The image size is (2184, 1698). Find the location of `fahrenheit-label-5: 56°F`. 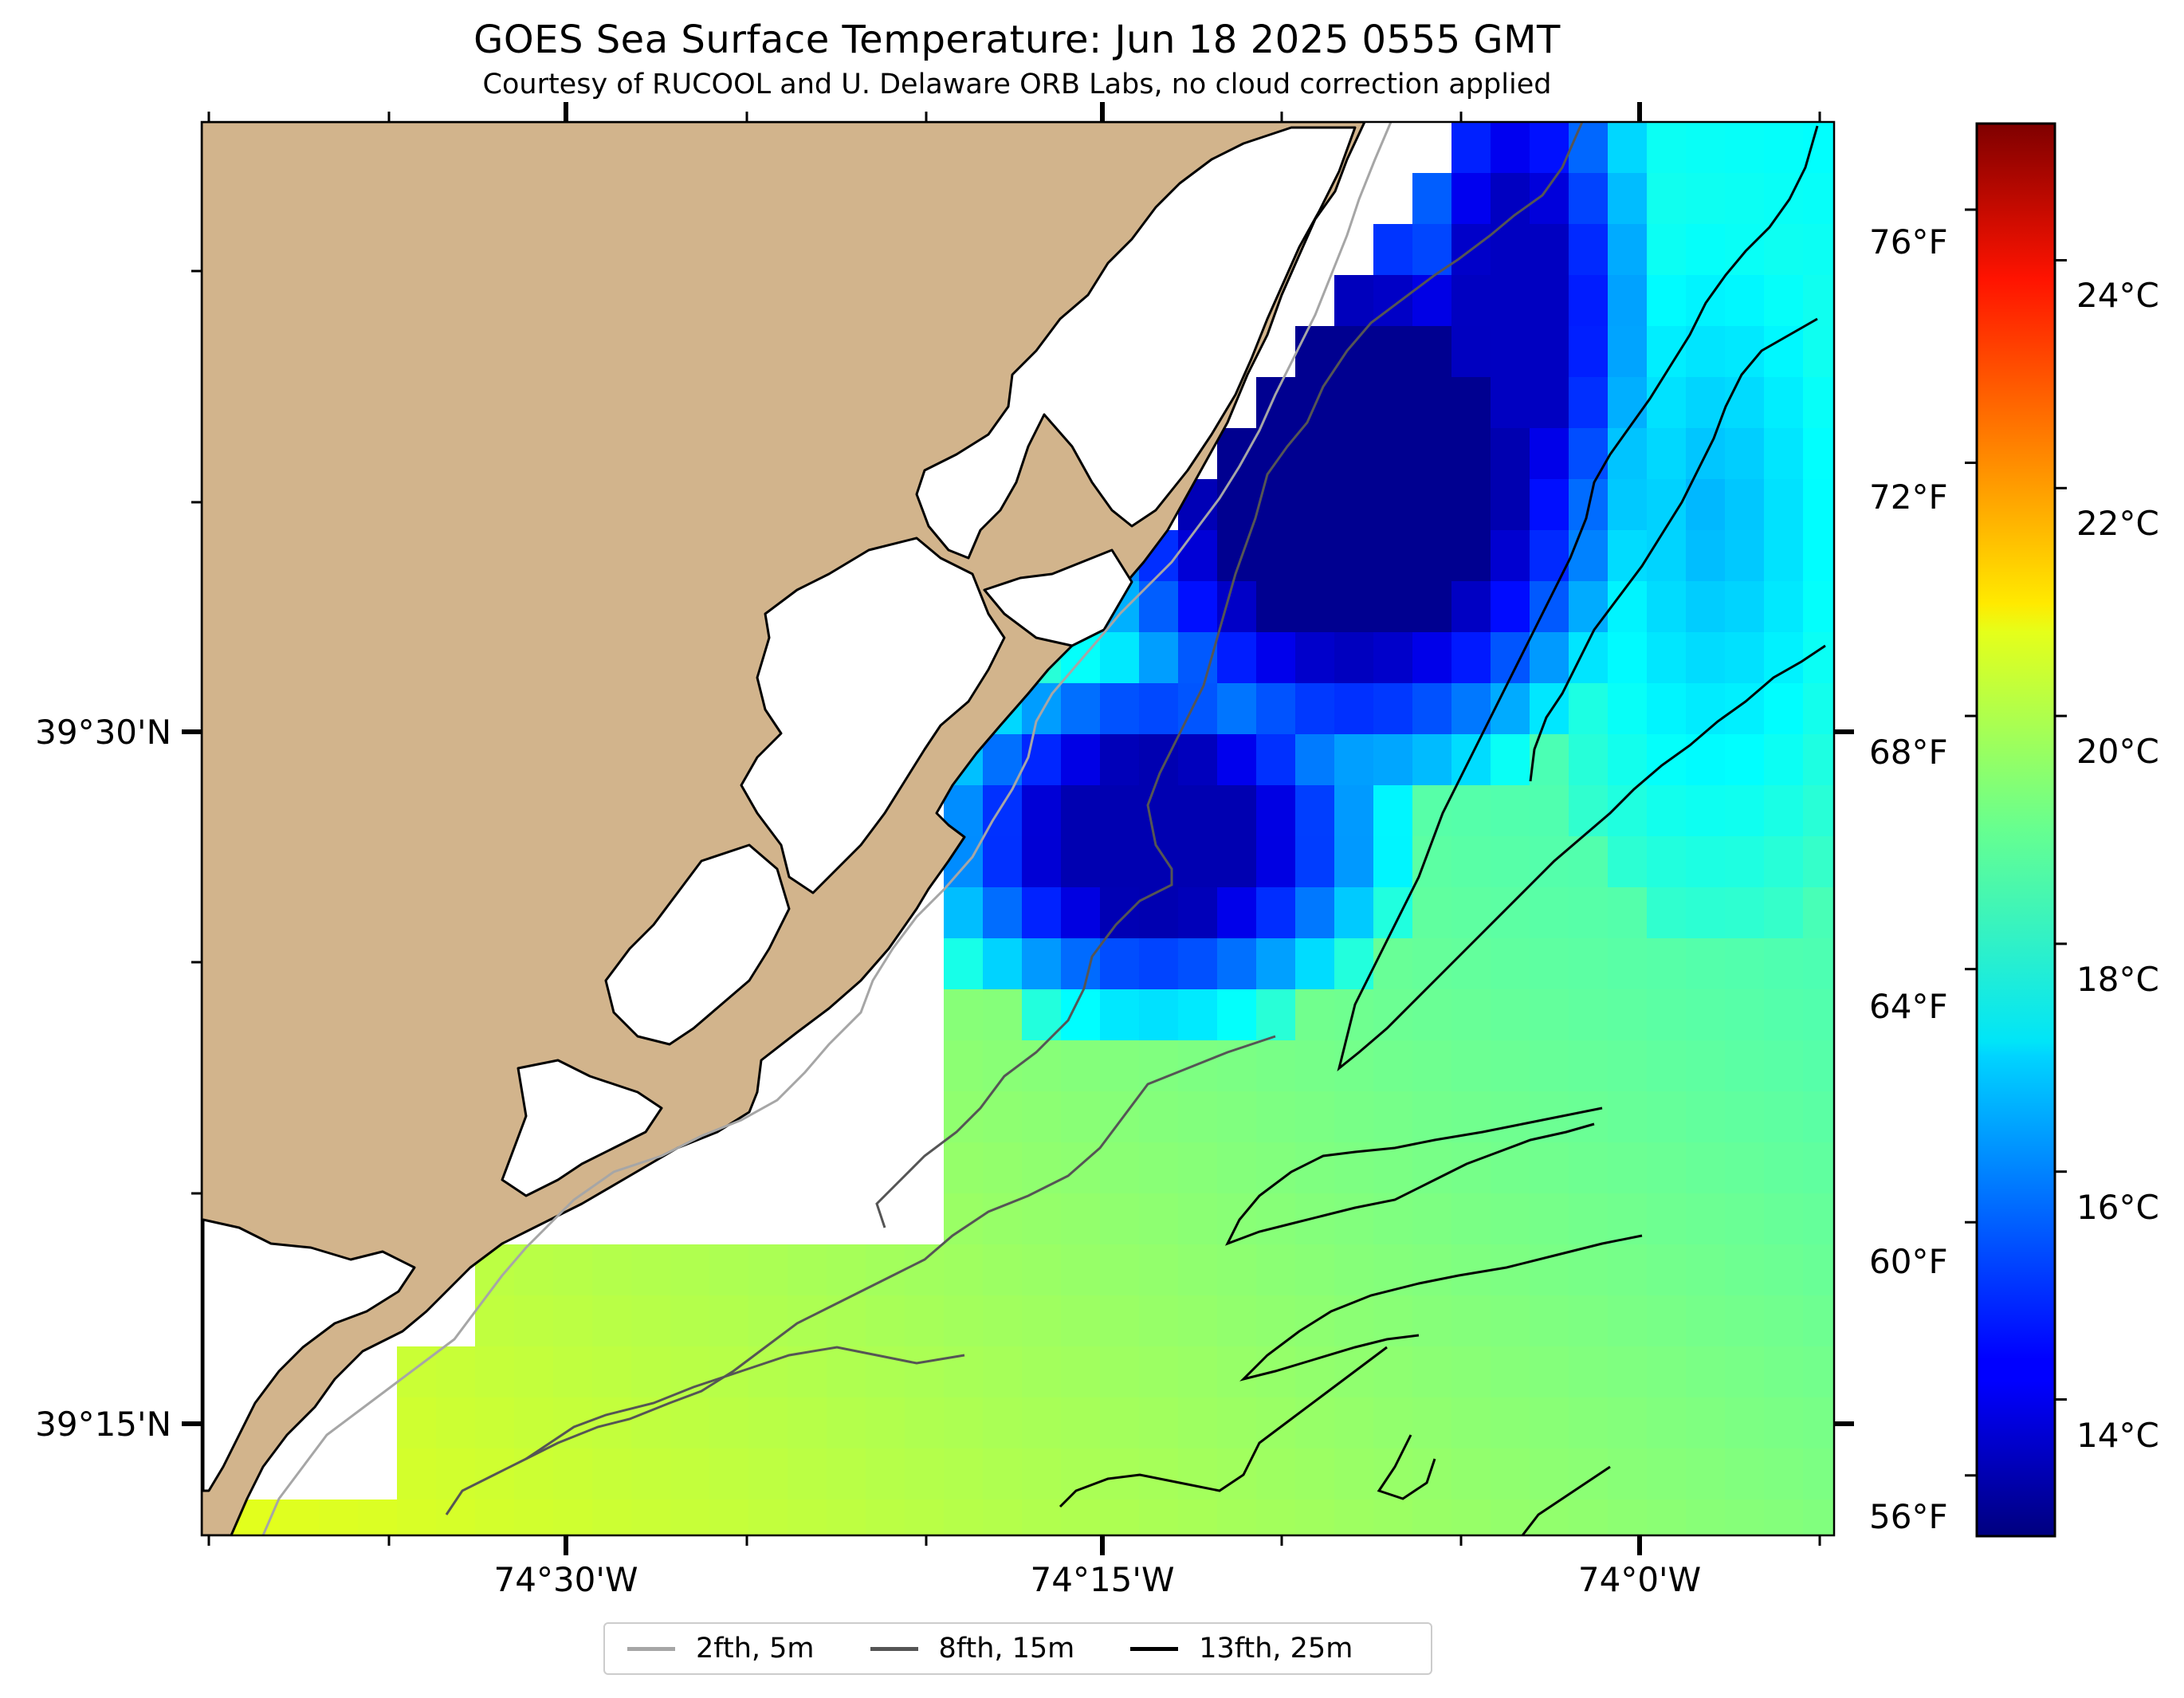

fahrenheit-label-5: 56°F is located at coordinates (1908, 1517).